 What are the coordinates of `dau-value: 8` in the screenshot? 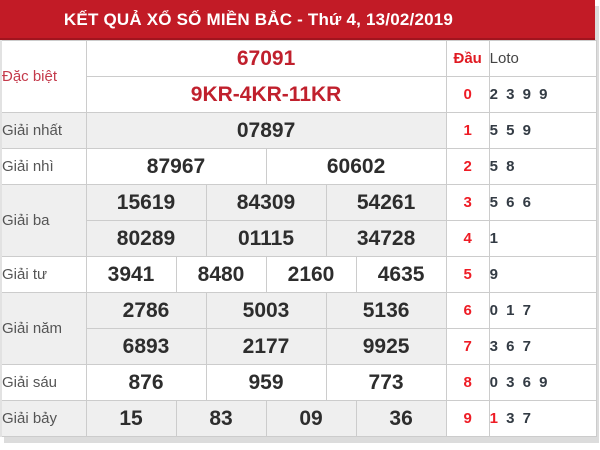 It's located at (467, 382).